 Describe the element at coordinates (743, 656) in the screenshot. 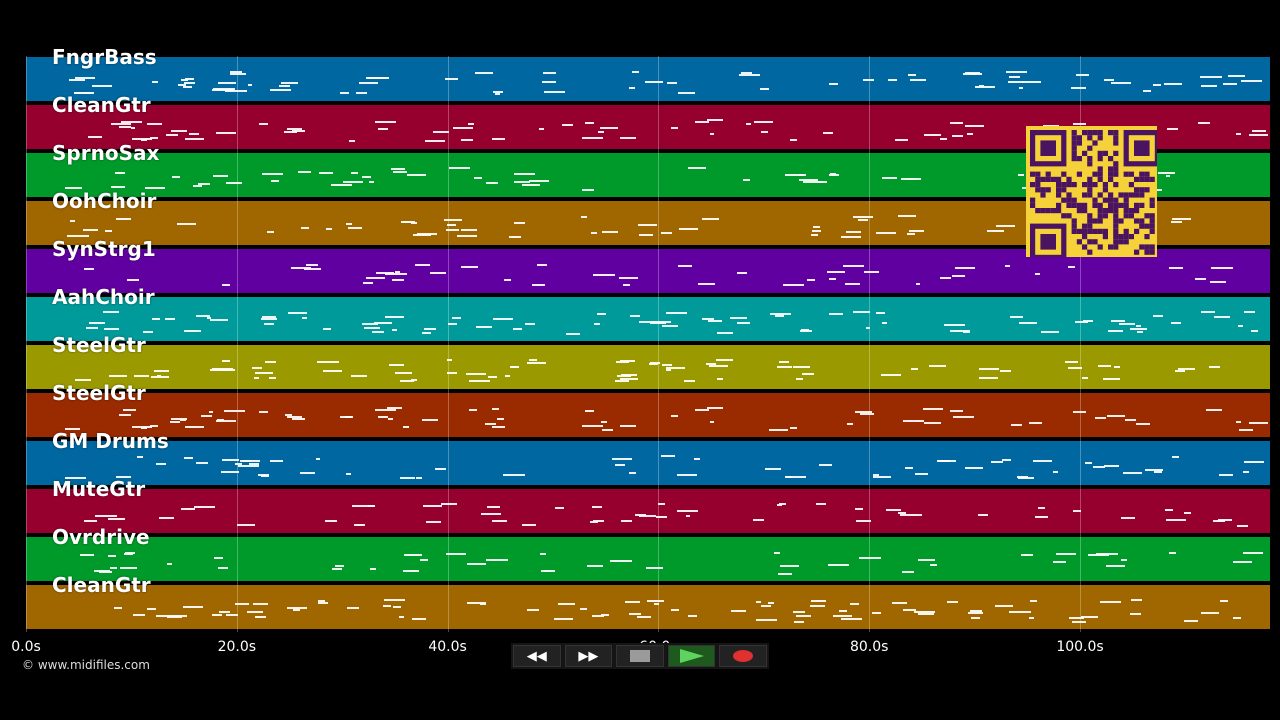

I see `record-button` at that location.